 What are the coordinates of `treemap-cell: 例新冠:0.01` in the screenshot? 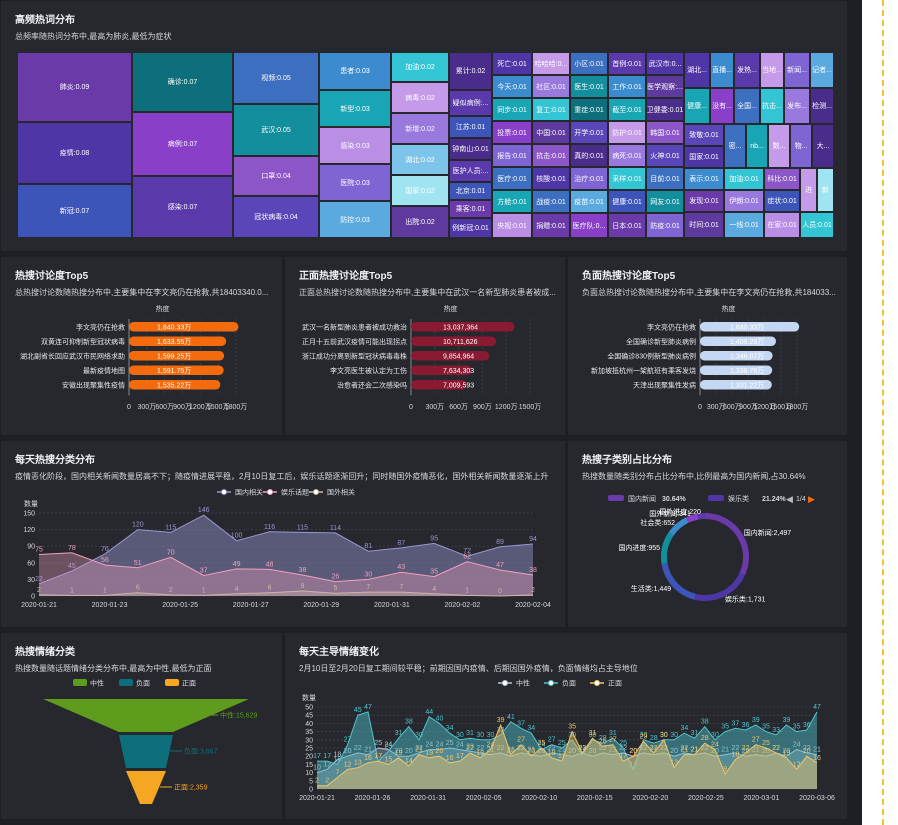 It's located at (470, 228).